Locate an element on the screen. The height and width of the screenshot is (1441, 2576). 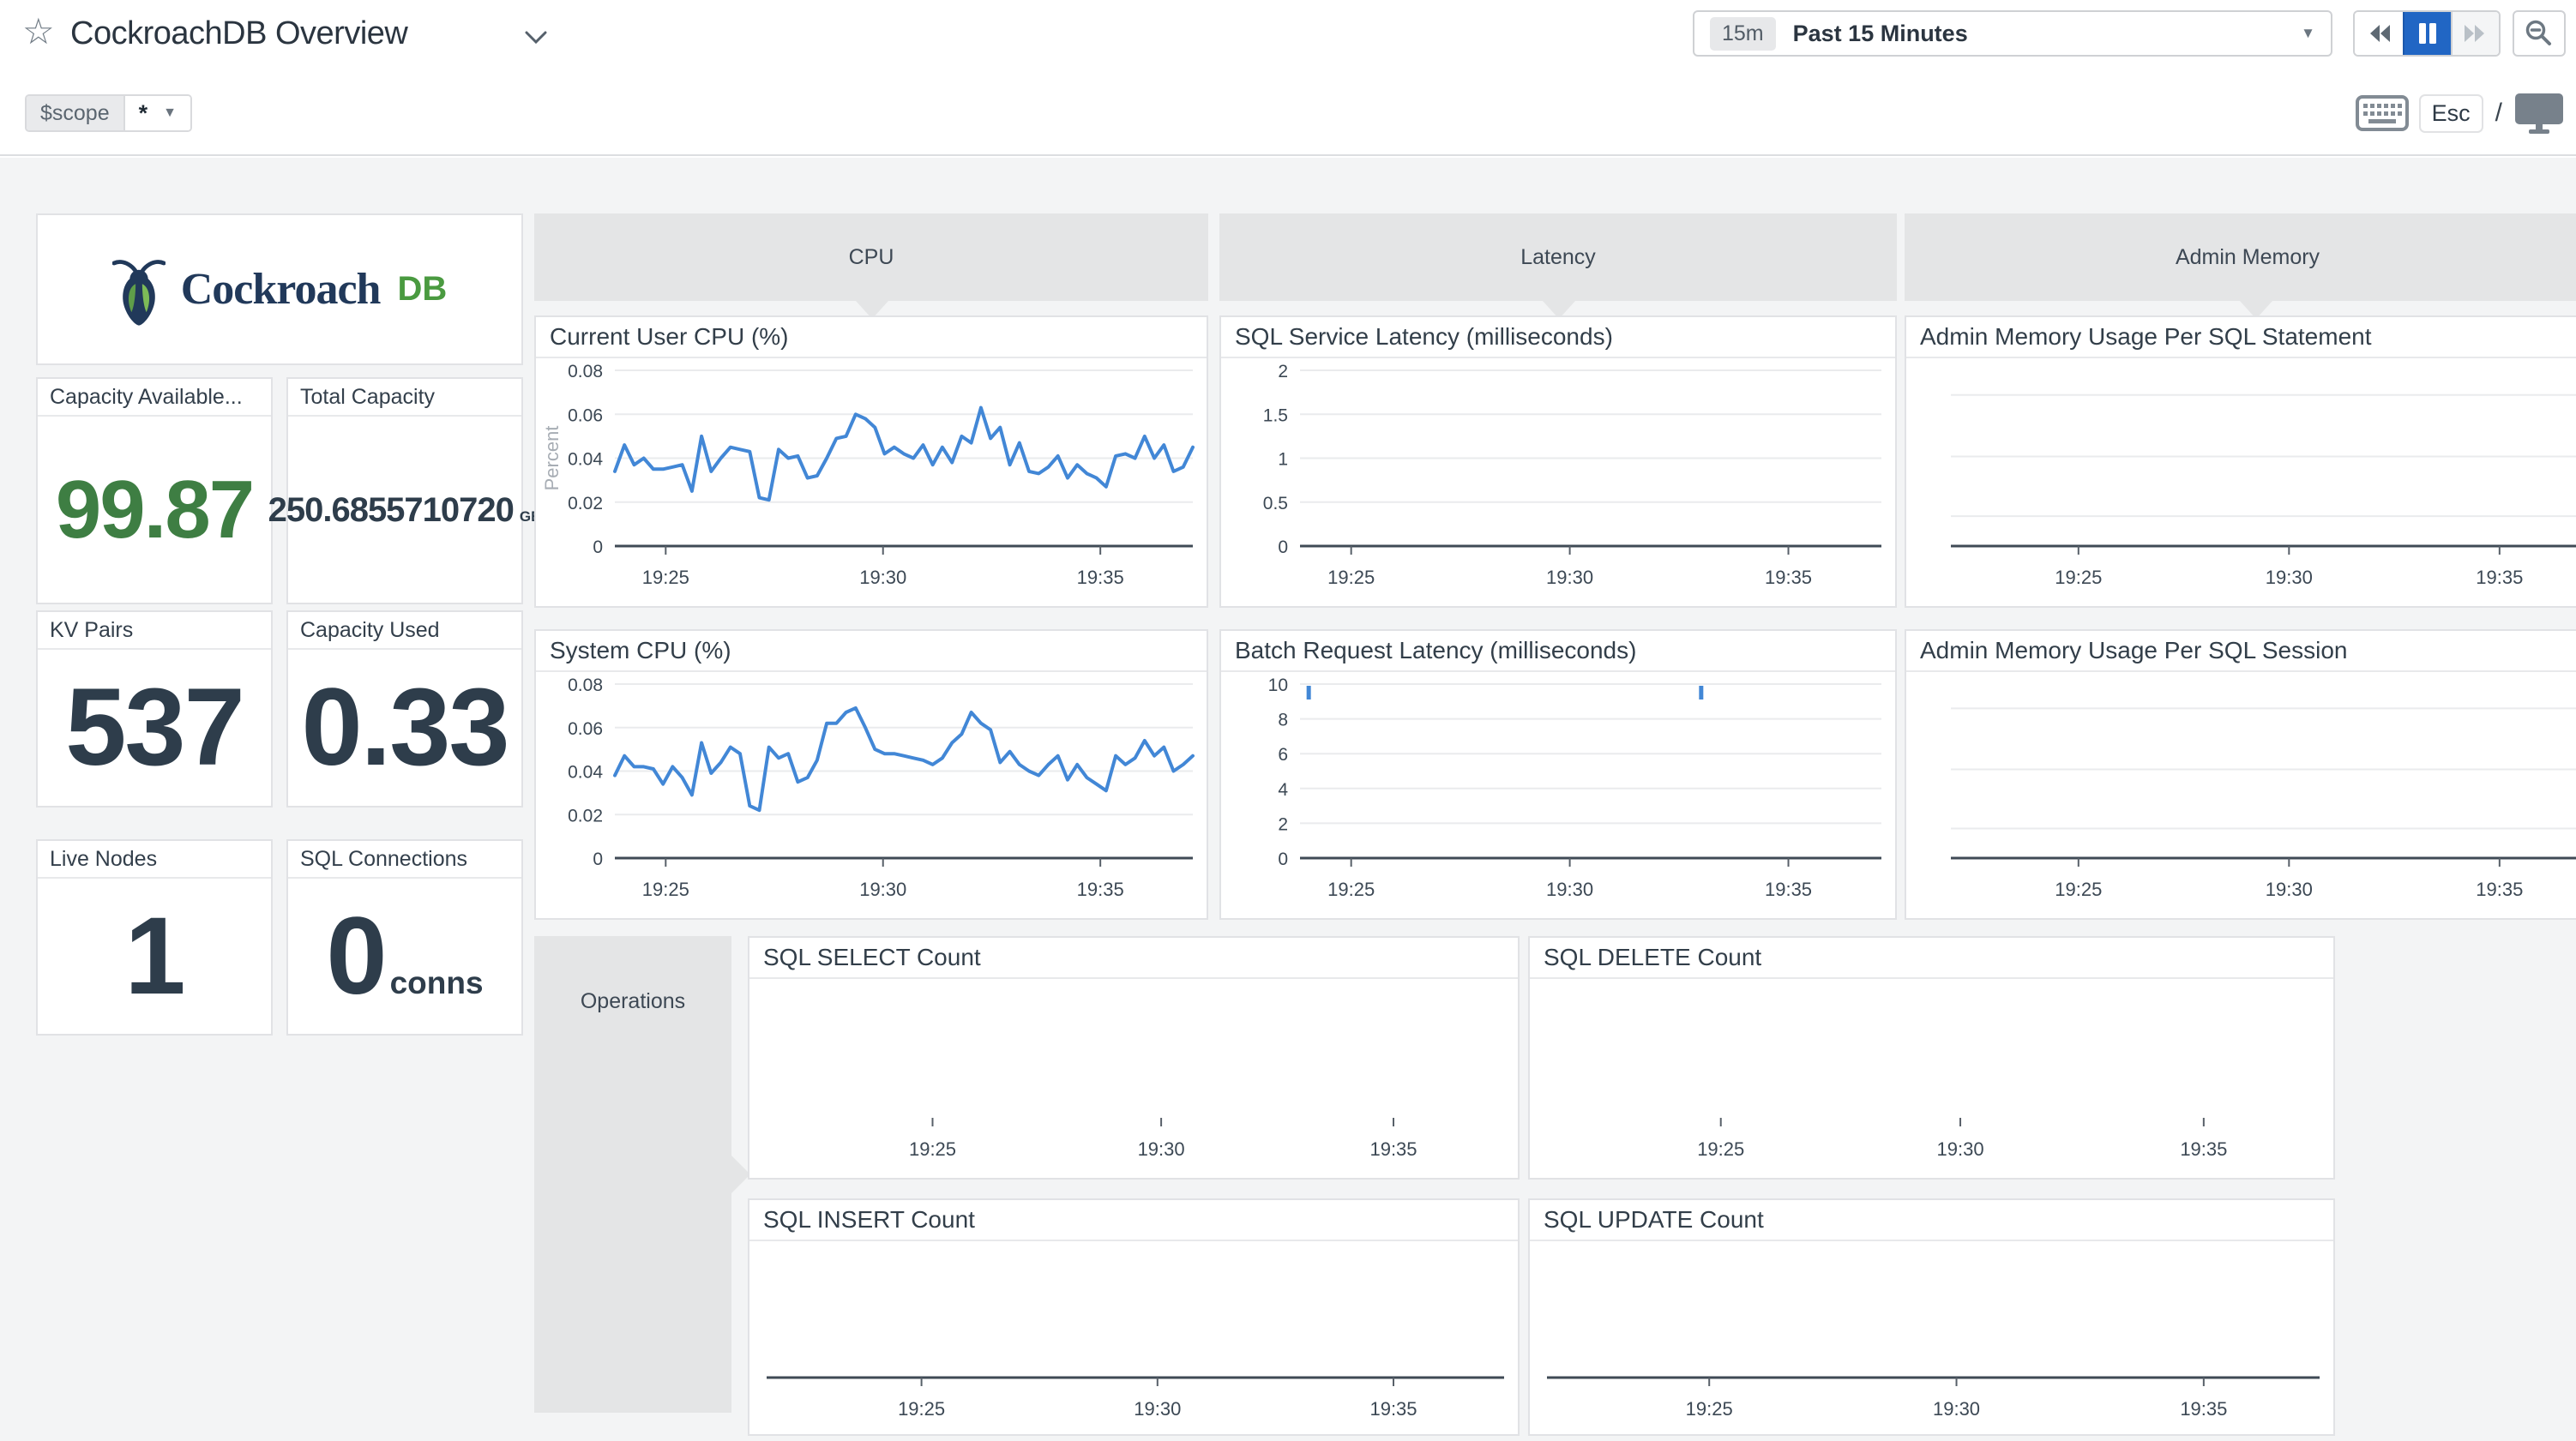
forward-button is located at coordinates (2475, 33).